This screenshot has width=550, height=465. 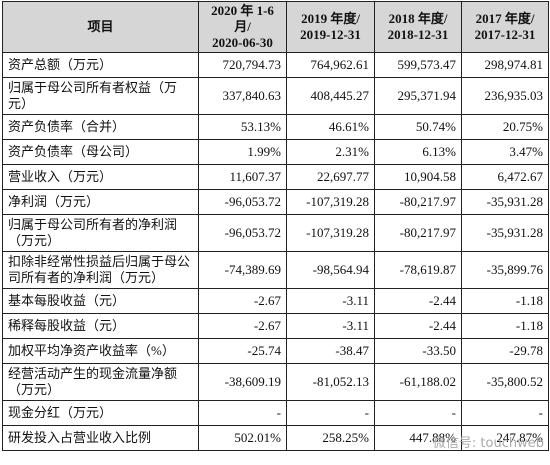 What do you see at coordinates (330, 65) in the screenshot?
I see `cell-value: 764,962.61` at bounding box center [330, 65].